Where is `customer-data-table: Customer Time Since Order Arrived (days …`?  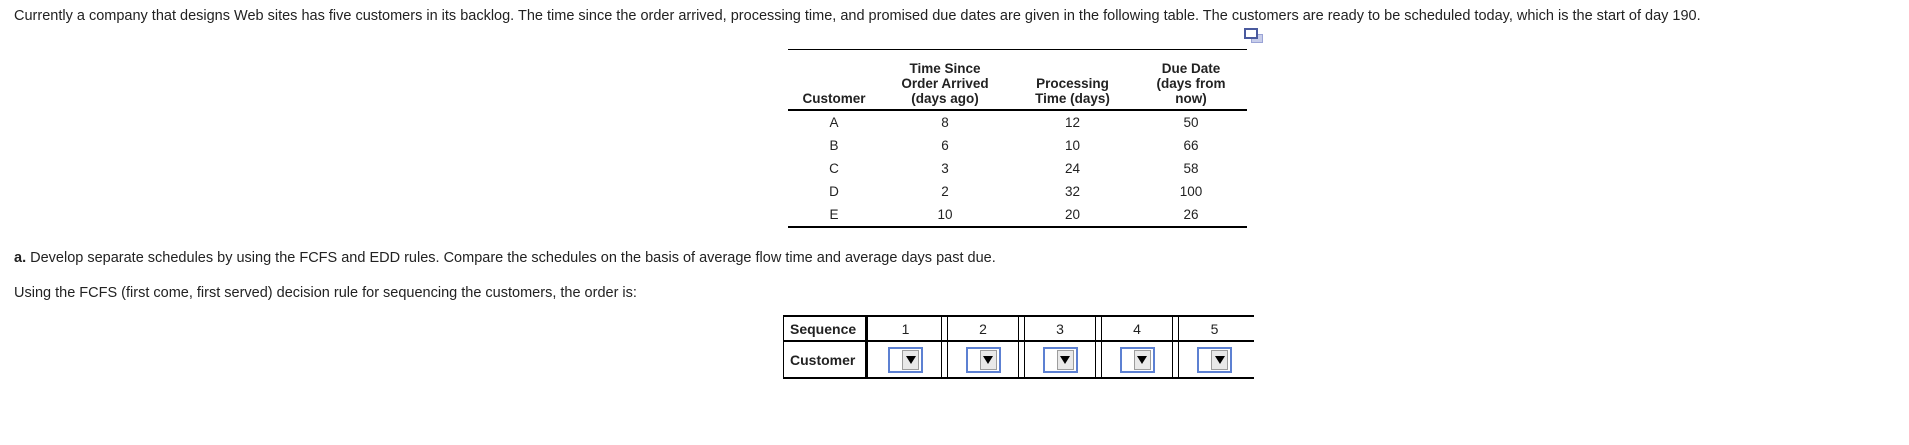
customer-data-table: Customer Time Since Order Arrived (days … is located at coordinates (1017, 138).